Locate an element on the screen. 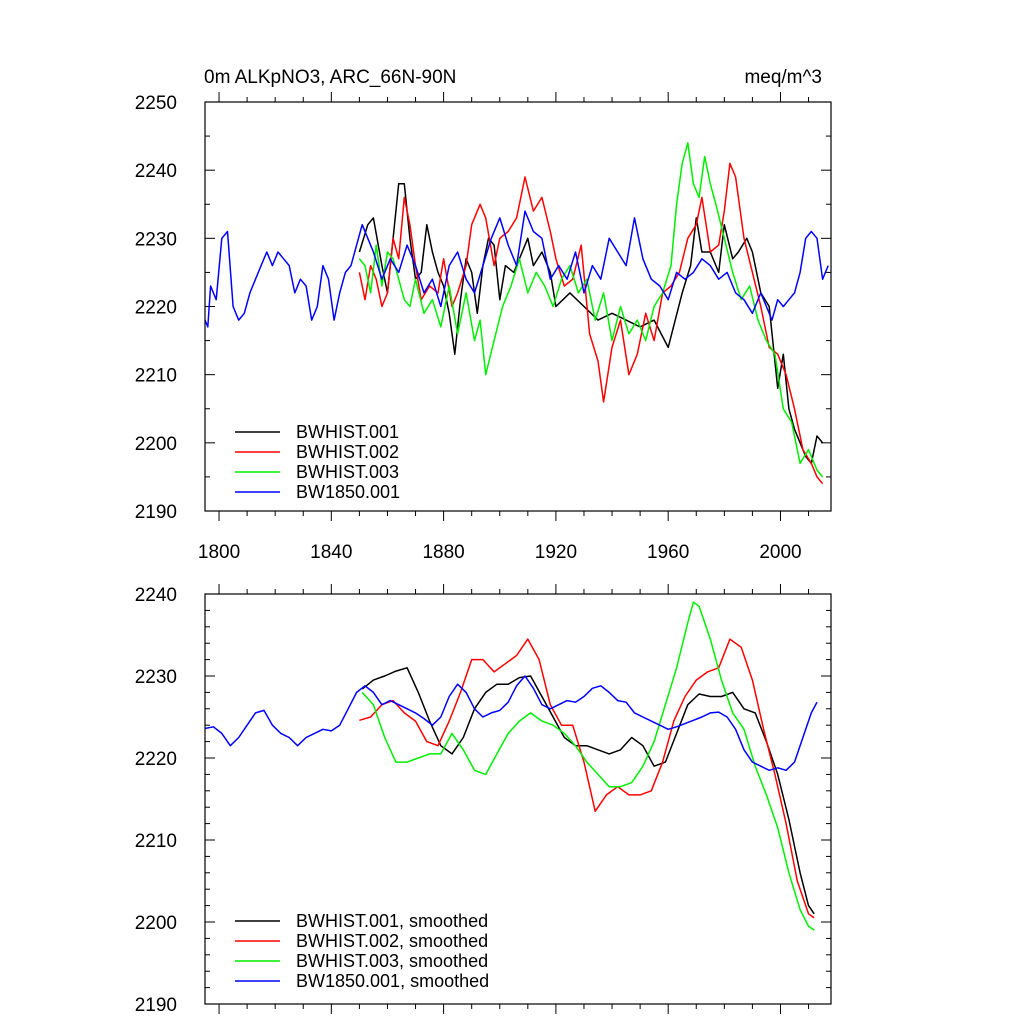 Image resolution: width=1024 pixels, height=1024 pixels. legend-label: BW1850.001 is located at coordinates (348, 492).